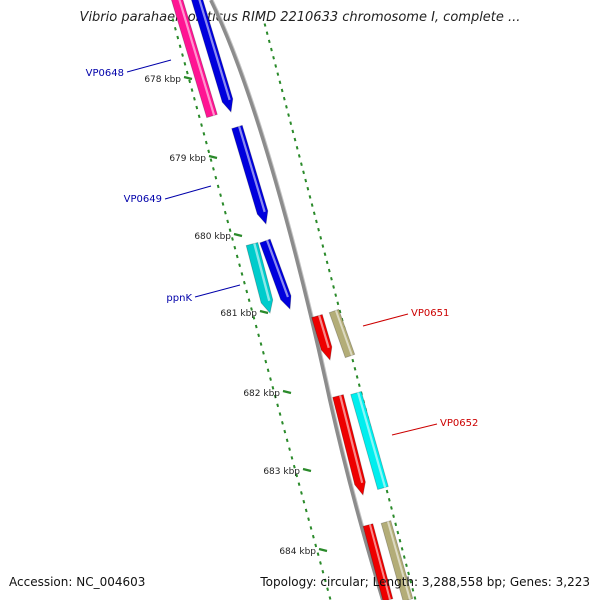 This screenshot has height=600, width=600. What do you see at coordinates (77, 582) in the screenshot?
I see `accession-text: Accession: NC_004603` at bounding box center [77, 582].